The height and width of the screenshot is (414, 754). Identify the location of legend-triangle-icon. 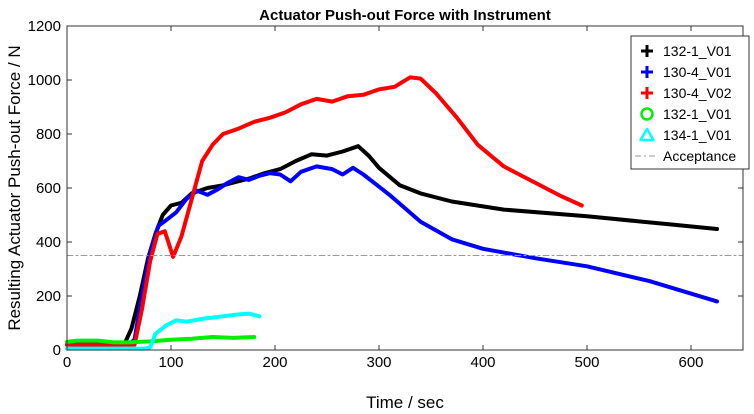
(647, 134).